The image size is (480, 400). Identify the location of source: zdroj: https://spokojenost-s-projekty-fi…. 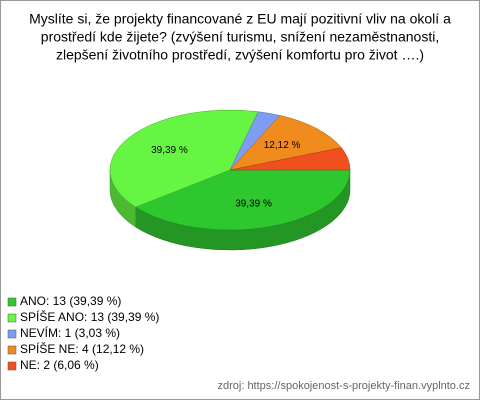
(343, 386).